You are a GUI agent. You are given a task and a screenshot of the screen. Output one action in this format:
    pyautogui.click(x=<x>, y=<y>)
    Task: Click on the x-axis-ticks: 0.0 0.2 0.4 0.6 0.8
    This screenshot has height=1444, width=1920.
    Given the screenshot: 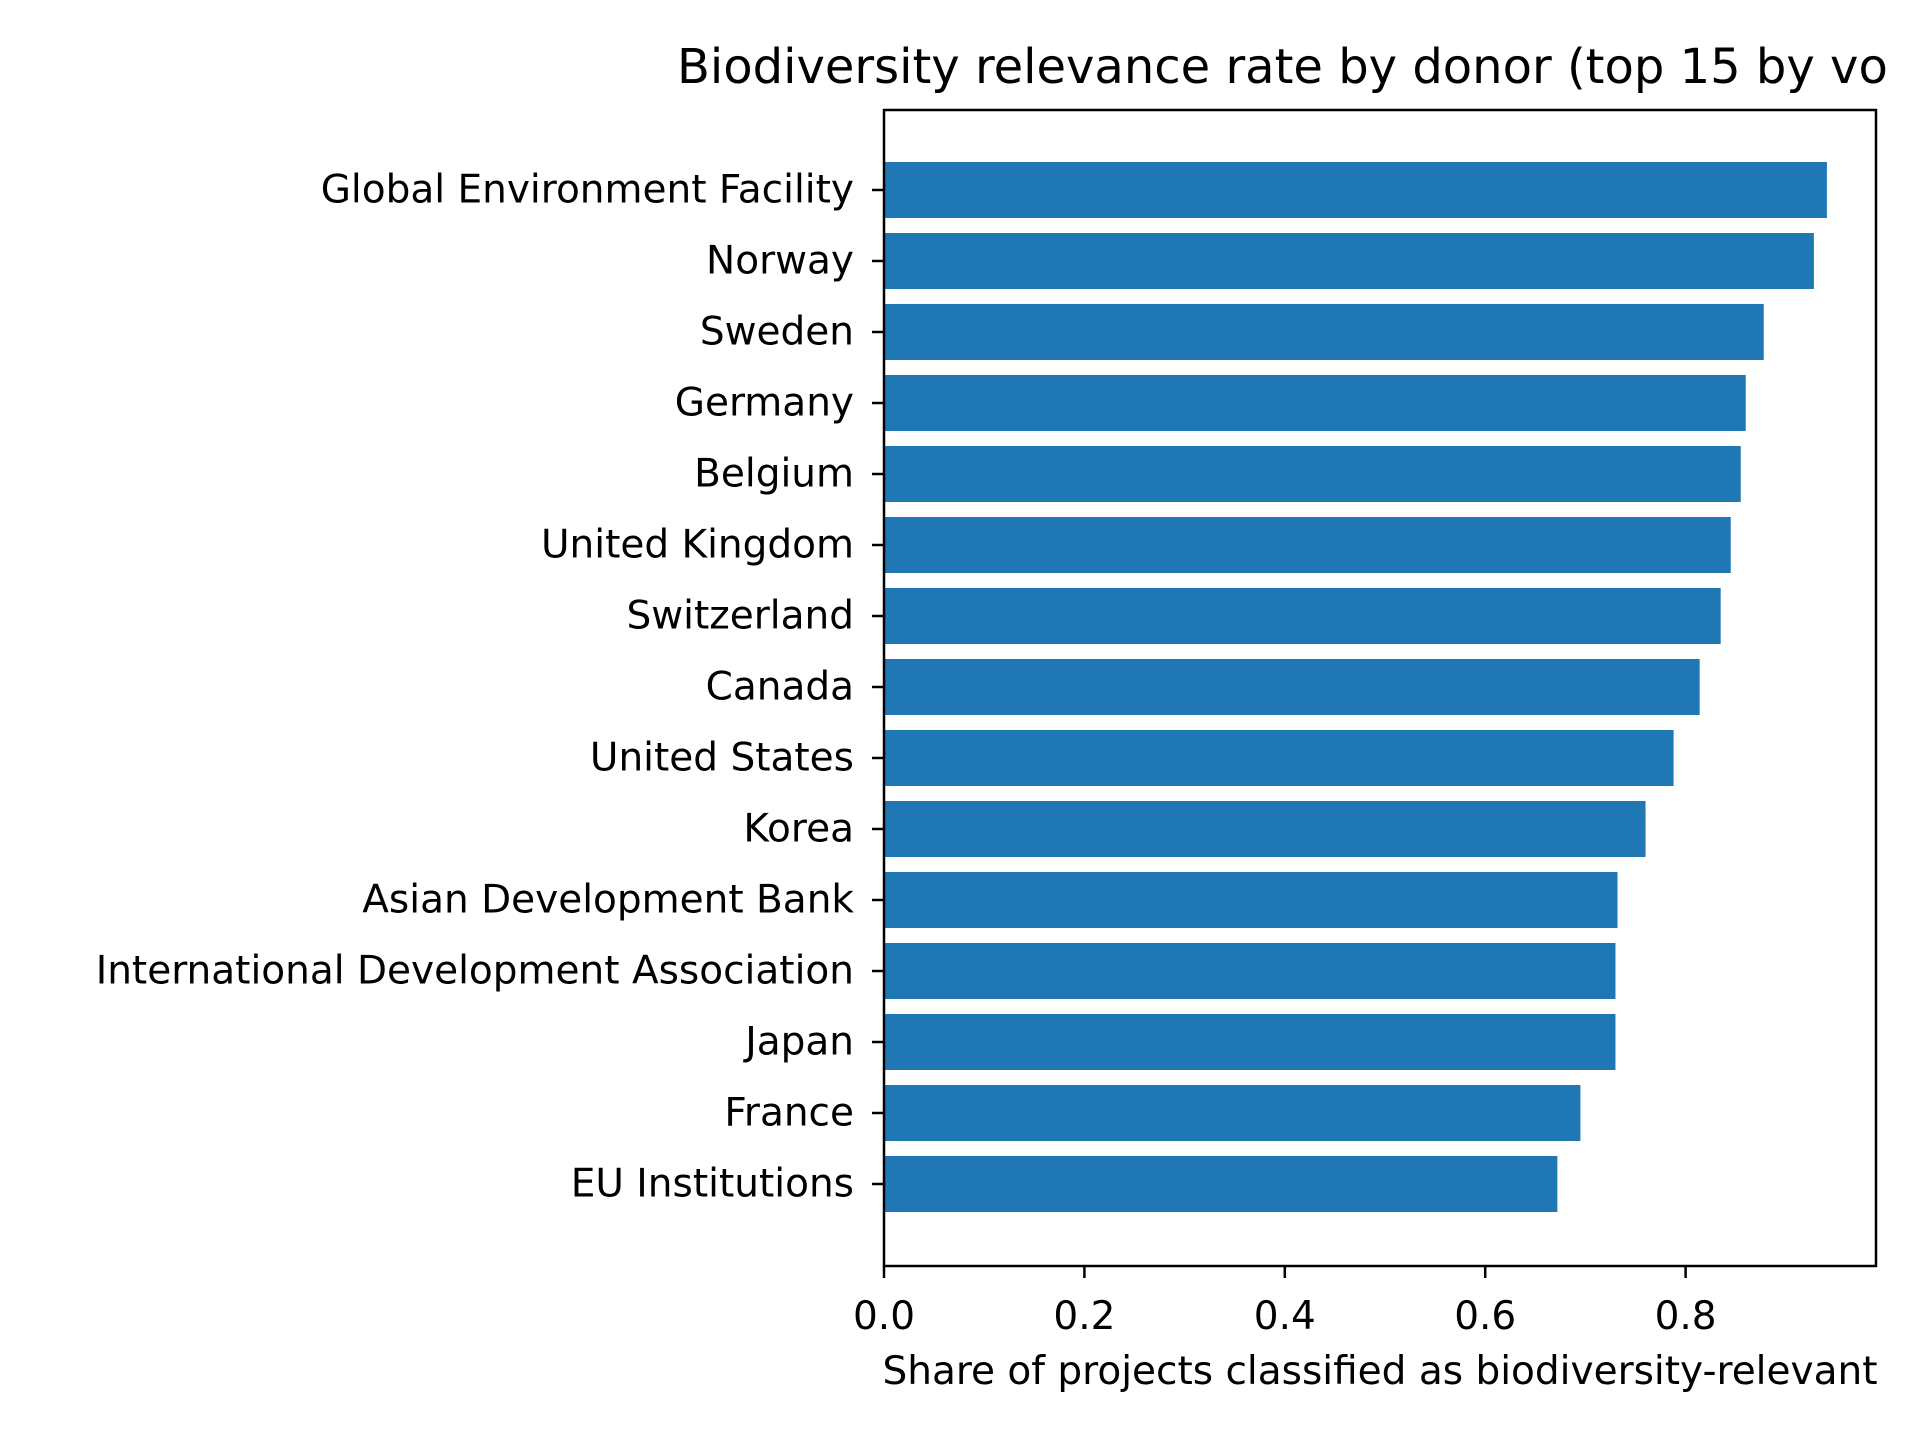 What is the action you would take?
    pyautogui.click(x=1285, y=1302)
    